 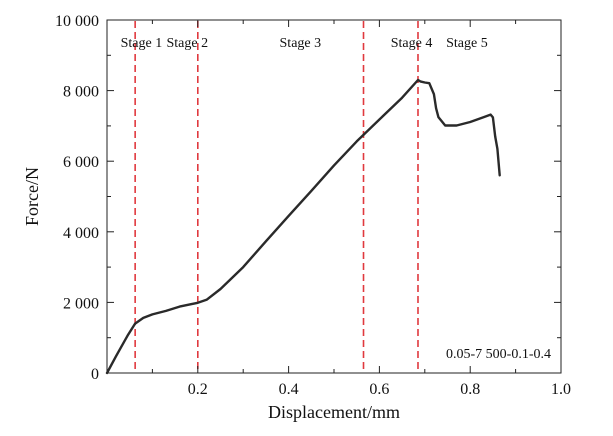 What do you see at coordinates (198, 389) in the screenshot?
I see `x-tick-label: 0.2` at bounding box center [198, 389].